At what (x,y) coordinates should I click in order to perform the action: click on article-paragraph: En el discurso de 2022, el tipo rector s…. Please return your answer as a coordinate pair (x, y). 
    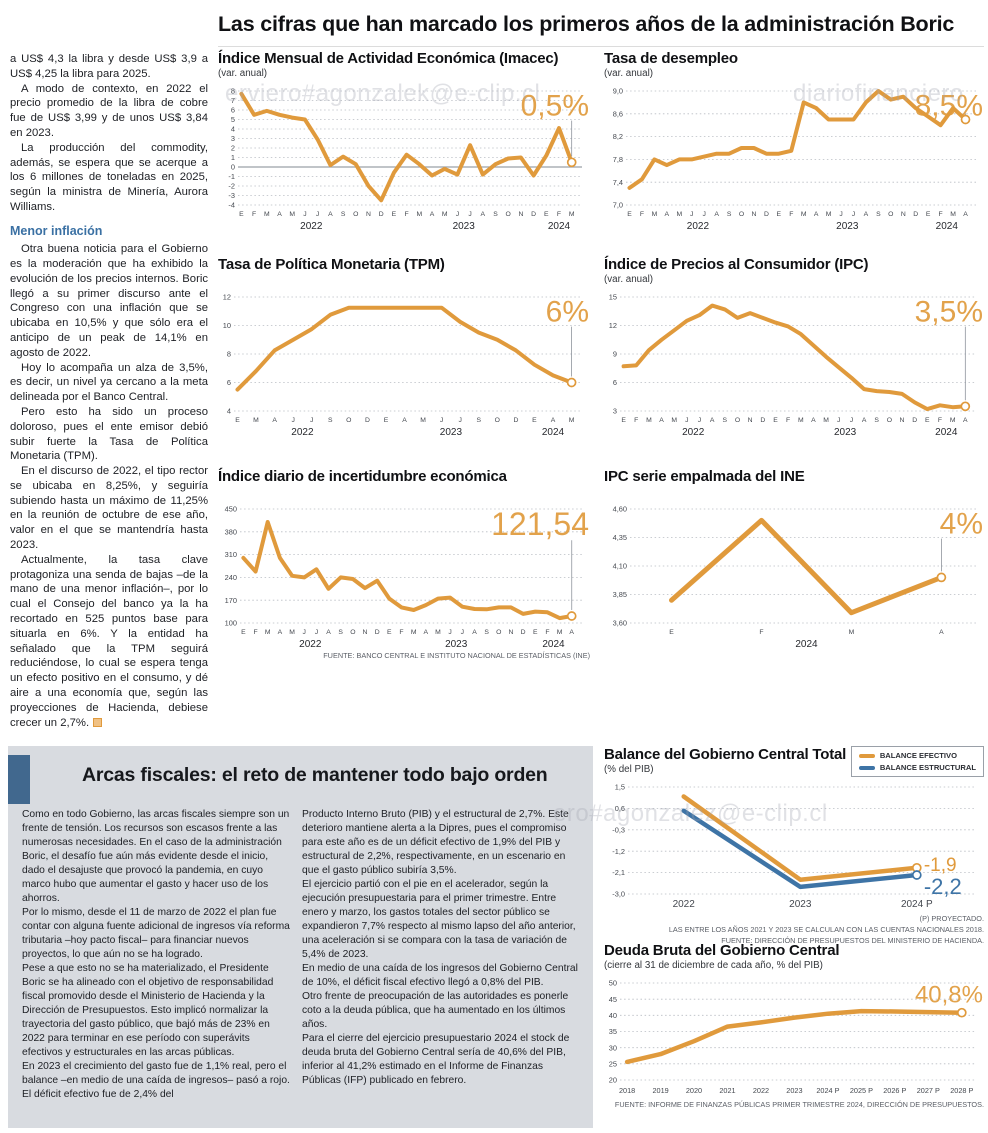
    Looking at the image, I should click on (109, 508).